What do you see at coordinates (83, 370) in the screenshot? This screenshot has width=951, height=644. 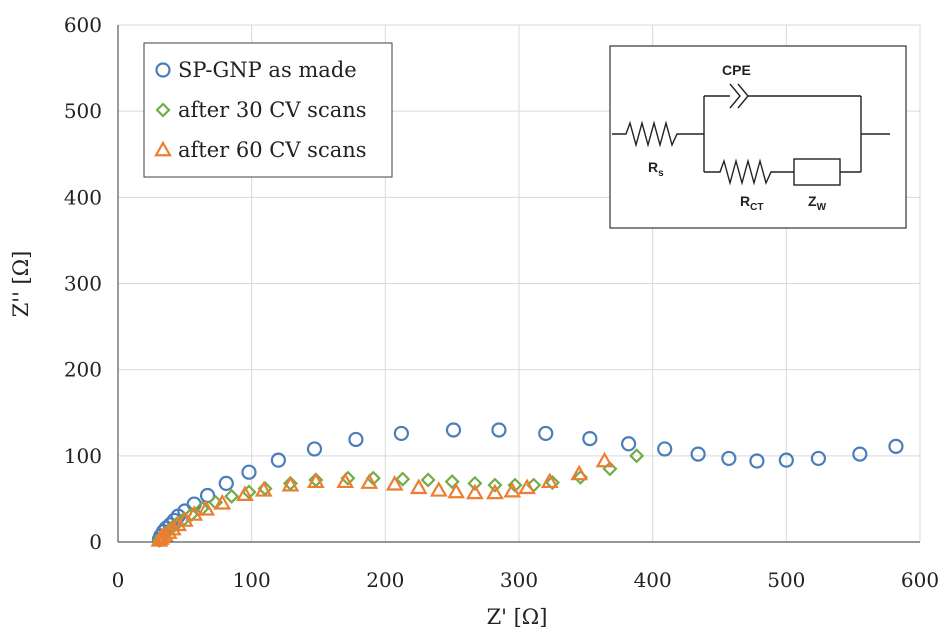 I see `y-tick-label: 200` at bounding box center [83, 370].